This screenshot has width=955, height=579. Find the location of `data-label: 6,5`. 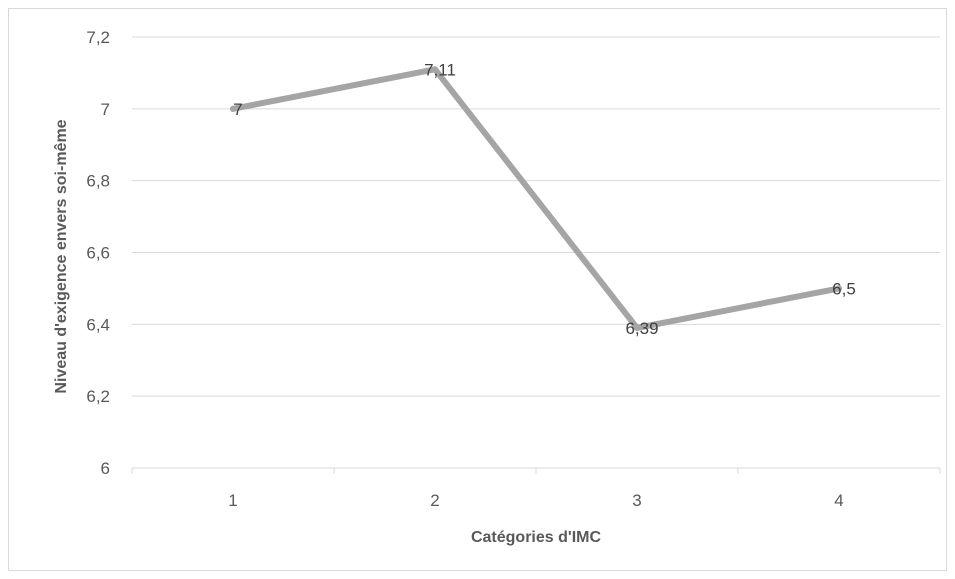

data-label: 6,5 is located at coordinates (844, 288).